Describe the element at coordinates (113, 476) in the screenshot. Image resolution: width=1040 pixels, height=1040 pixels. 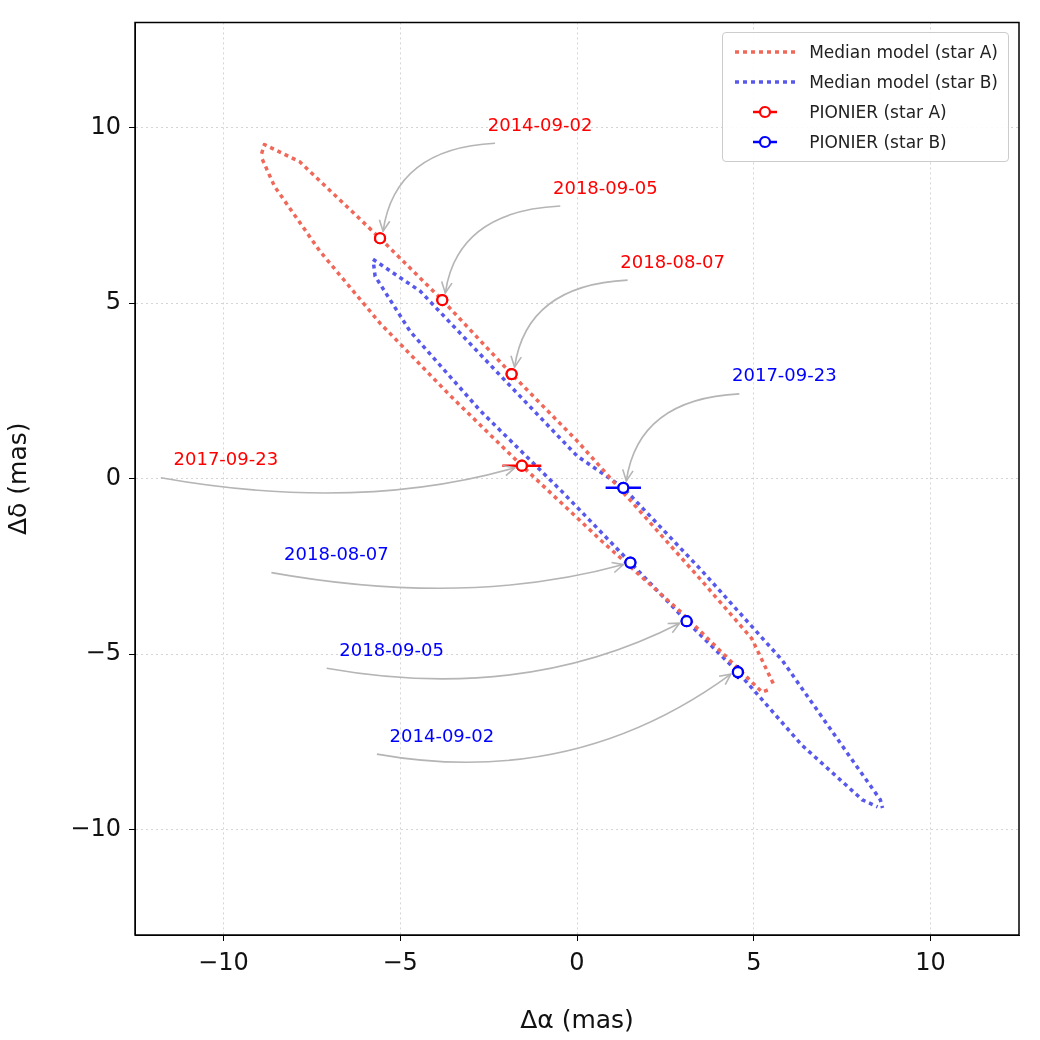
I see `y-tick-label: 0` at that location.